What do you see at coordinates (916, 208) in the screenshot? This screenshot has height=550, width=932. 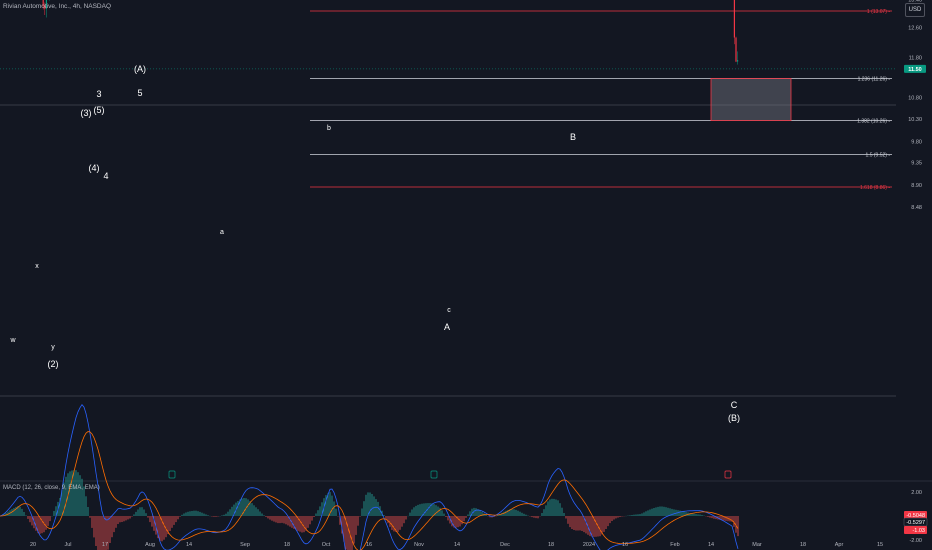 I see `price-tick-label: 8.48` at bounding box center [916, 208].